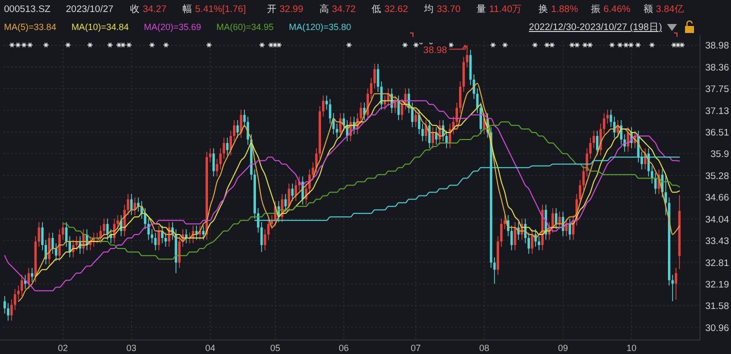 This screenshot has height=354, width=731. What do you see at coordinates (717, 111) in the screenshot?
I see `y-tick-label: 37.13` at bounding box center [717, 111].